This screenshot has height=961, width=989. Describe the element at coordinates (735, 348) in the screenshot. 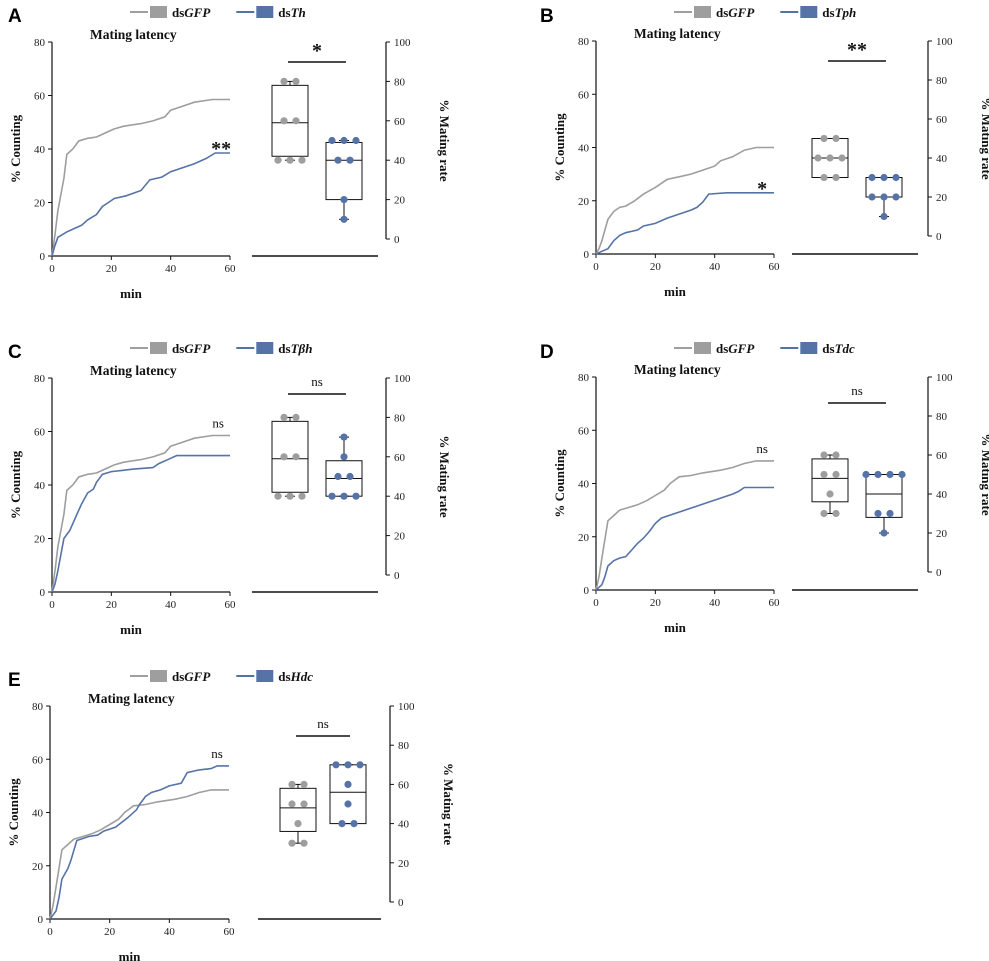

I see `legend-label: dsGFP` at that location.